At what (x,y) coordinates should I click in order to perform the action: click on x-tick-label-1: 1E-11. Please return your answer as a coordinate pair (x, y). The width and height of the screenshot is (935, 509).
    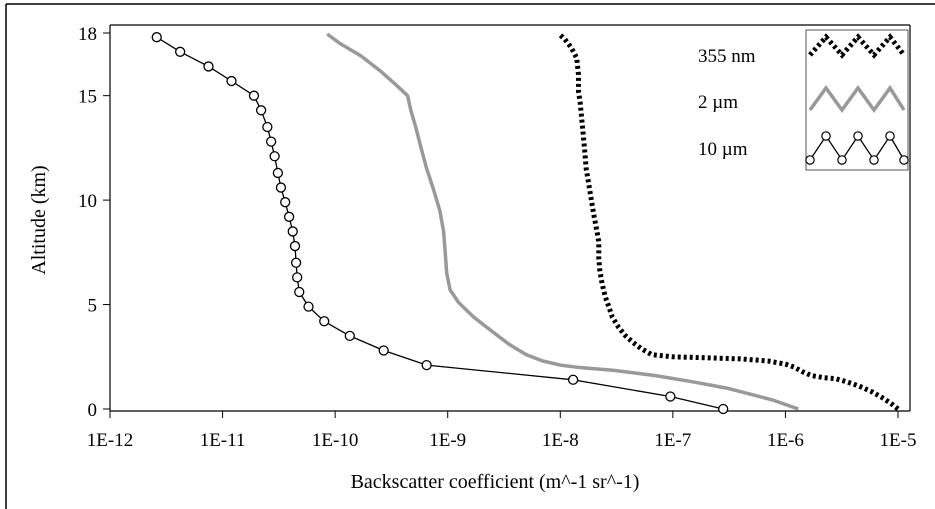
    Looking at the image, I should click on (223, 440).